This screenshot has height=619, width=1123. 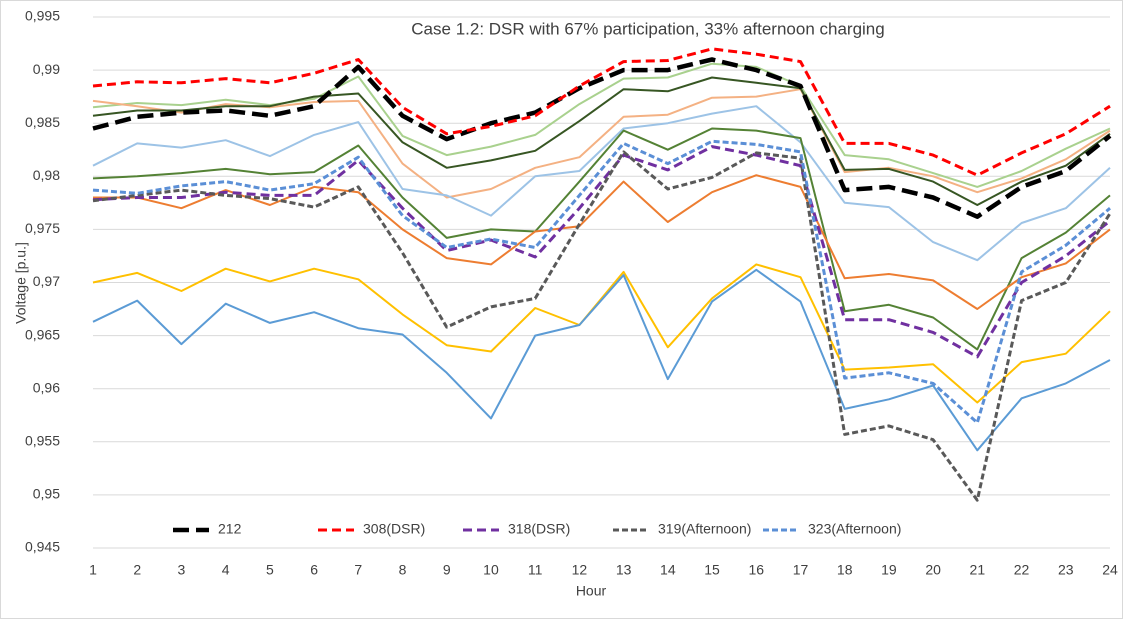 I want to click on x-tick-label: 13, so click(x=624, y=570).